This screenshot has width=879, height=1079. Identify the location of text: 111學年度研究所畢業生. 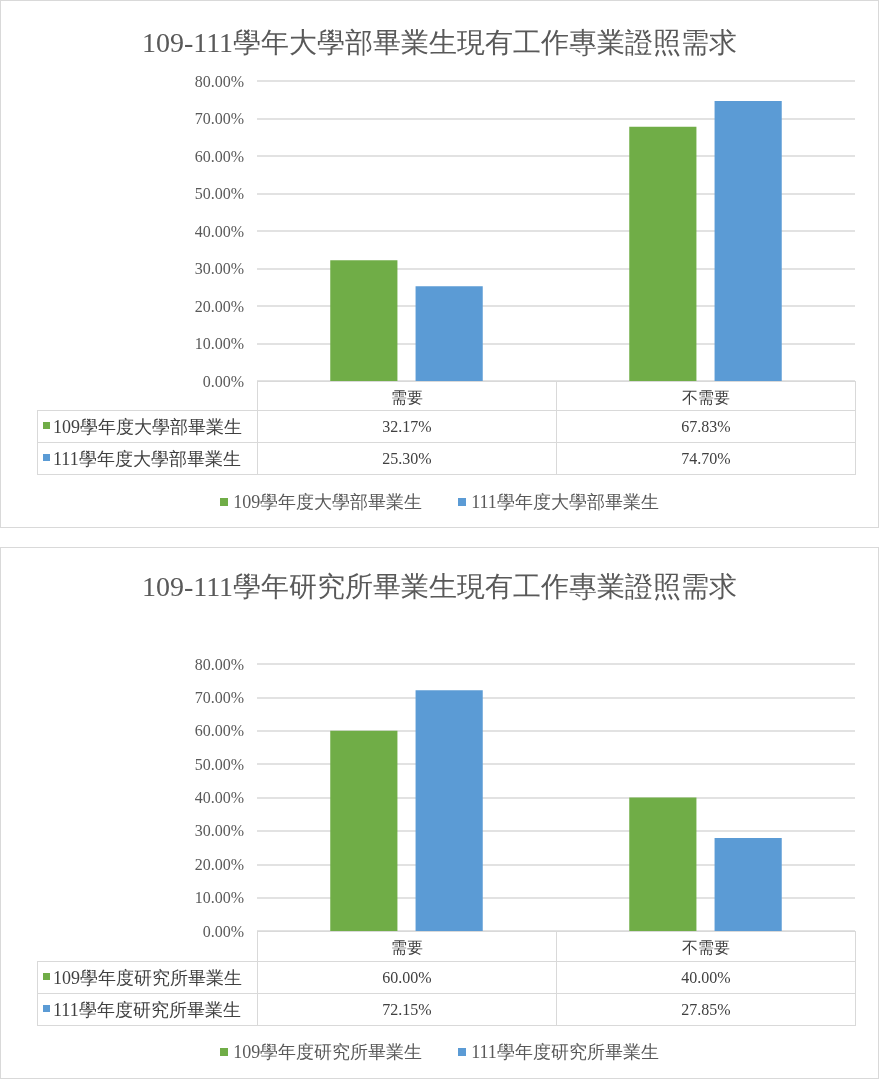
(147, 1009).